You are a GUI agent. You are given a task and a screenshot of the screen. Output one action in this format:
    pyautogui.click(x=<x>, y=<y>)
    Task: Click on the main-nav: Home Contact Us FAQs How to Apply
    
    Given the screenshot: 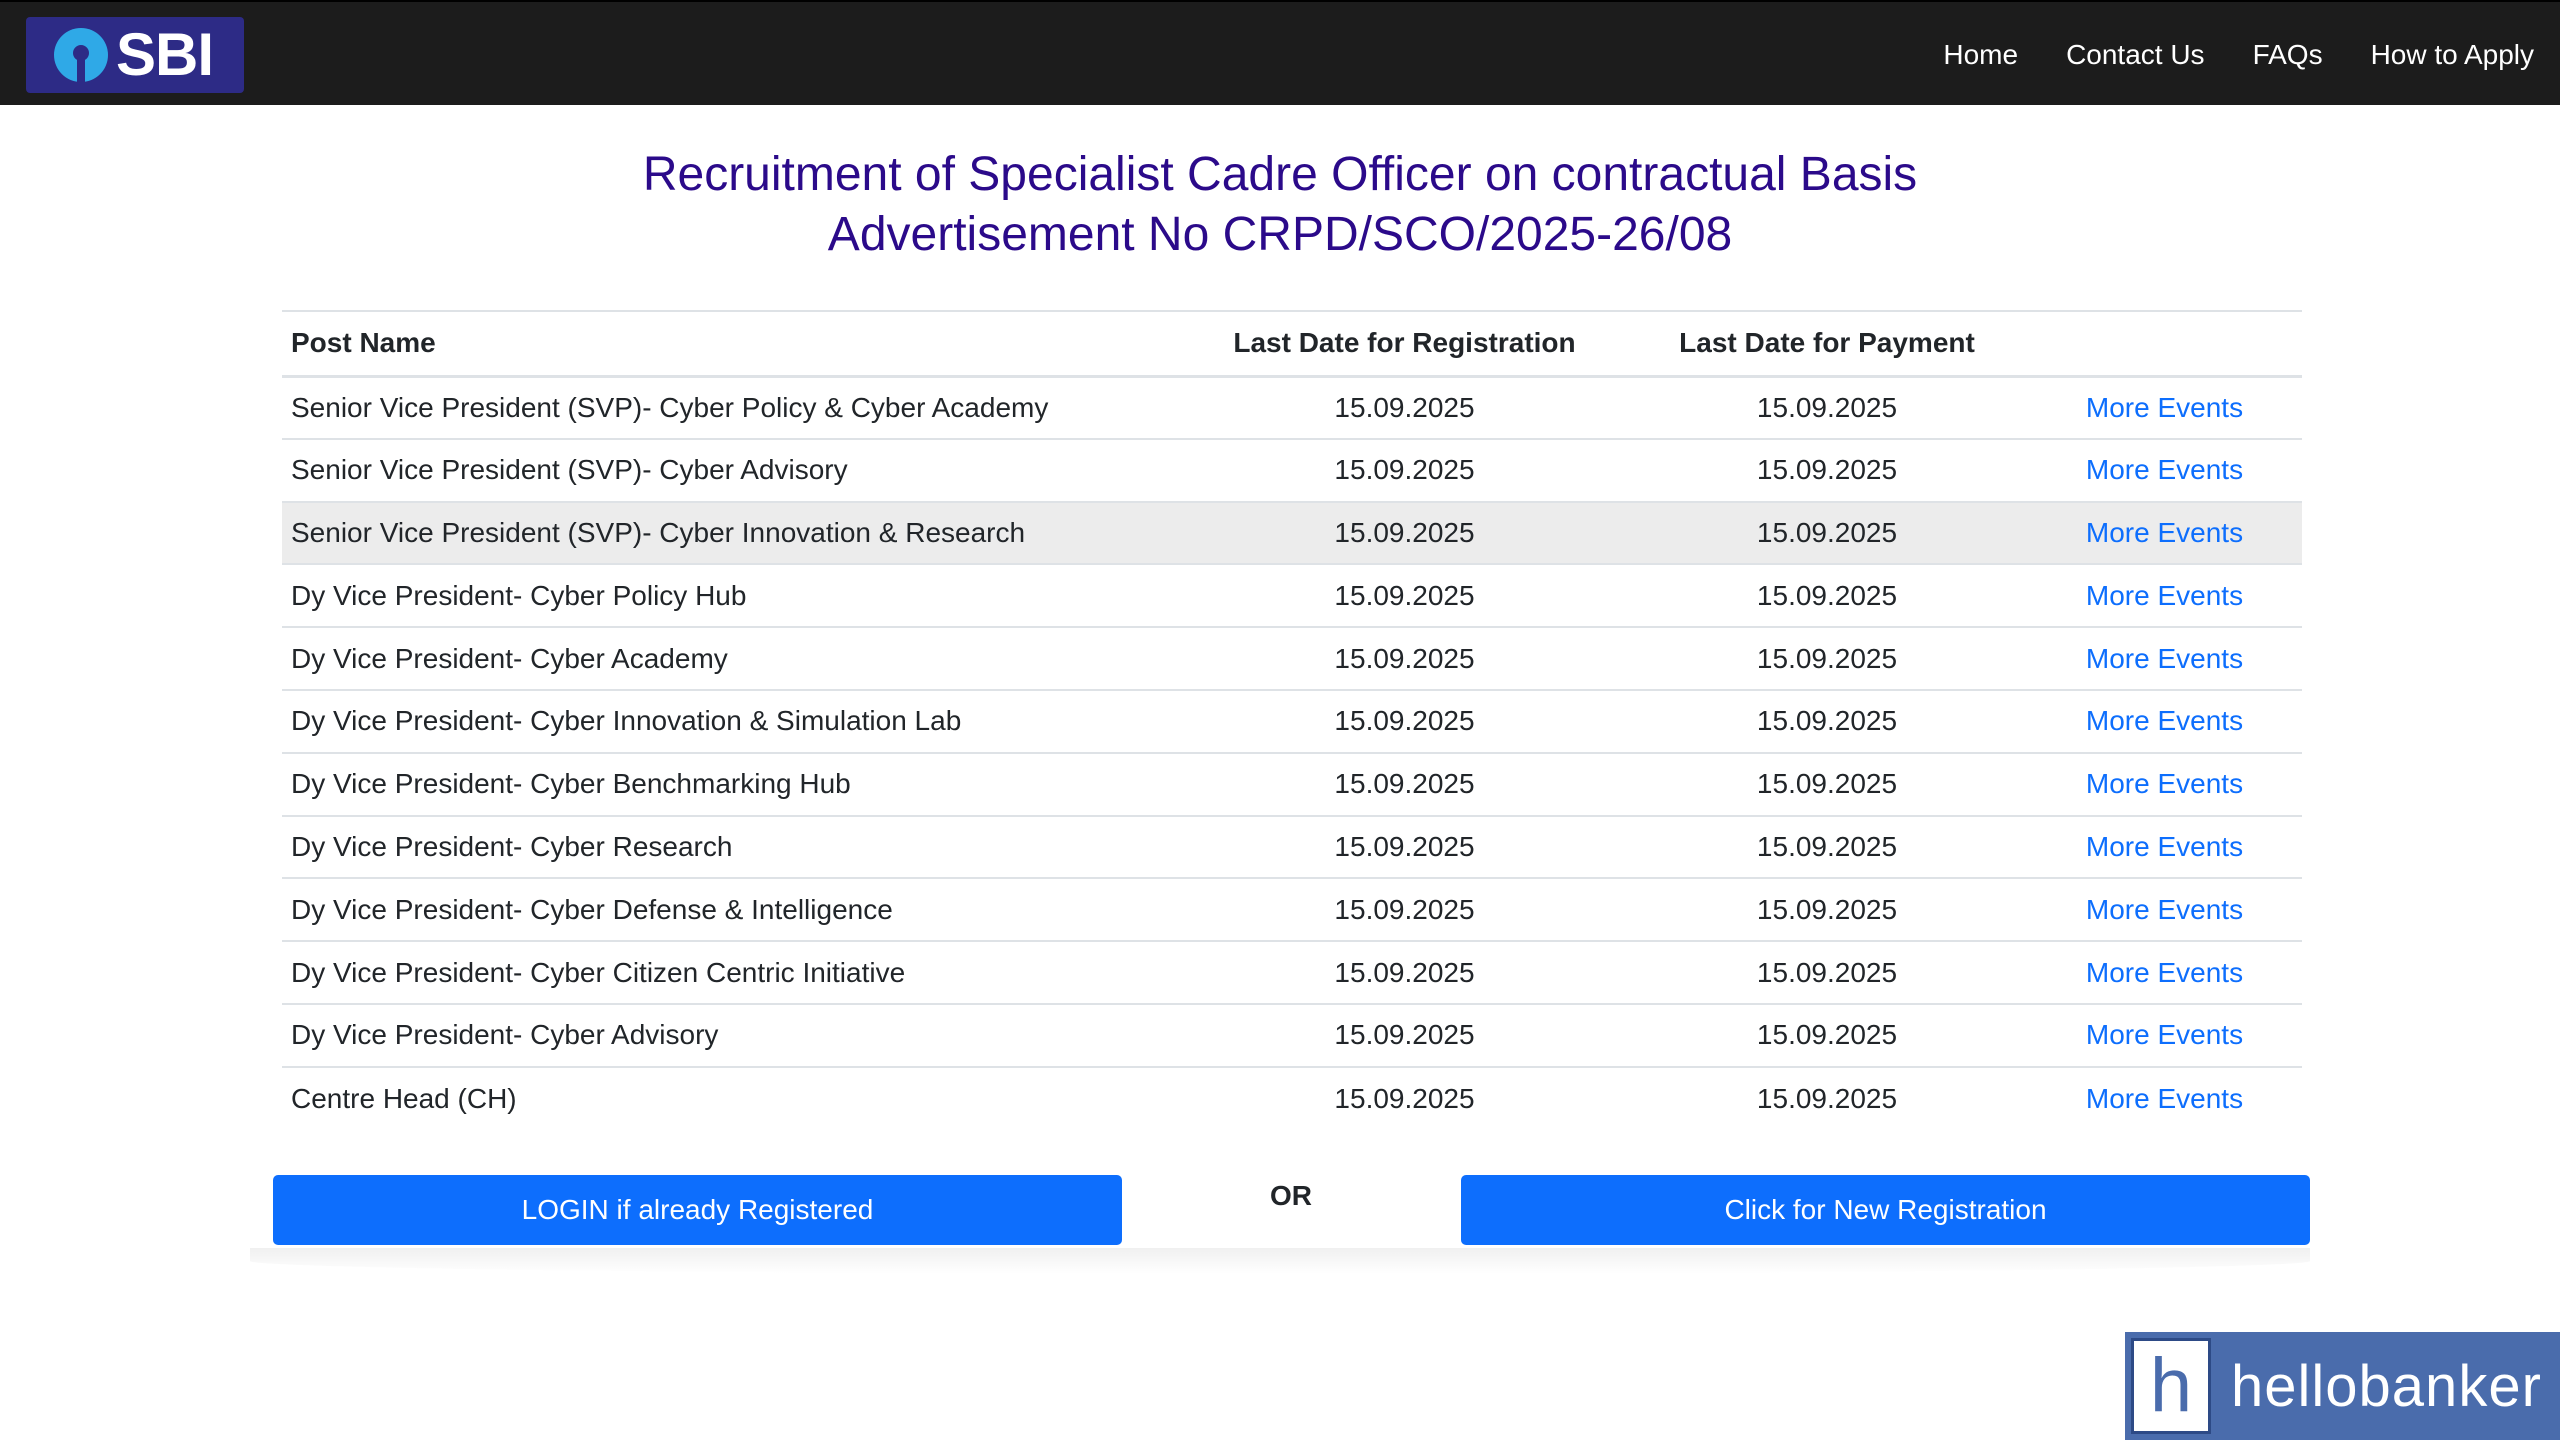 What is the action you would take?
    pyautogui.click(x=2214, y=54)
    